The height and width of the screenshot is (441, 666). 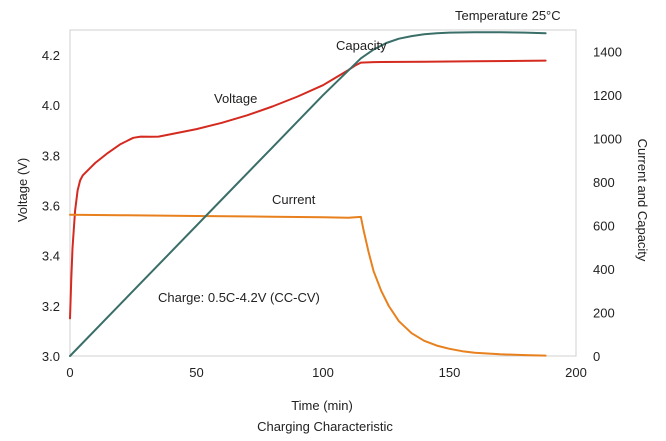 I want to click on x-axis-ticks: 0 50 100 150 200, so click(x=326, y=372).